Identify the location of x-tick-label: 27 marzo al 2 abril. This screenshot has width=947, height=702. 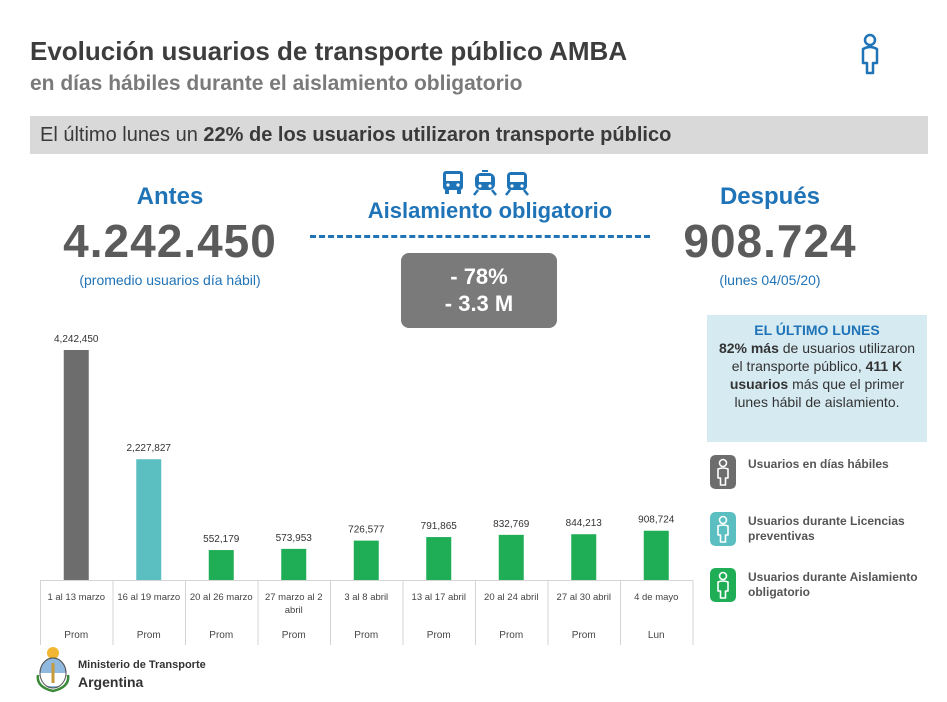
(294, 604).